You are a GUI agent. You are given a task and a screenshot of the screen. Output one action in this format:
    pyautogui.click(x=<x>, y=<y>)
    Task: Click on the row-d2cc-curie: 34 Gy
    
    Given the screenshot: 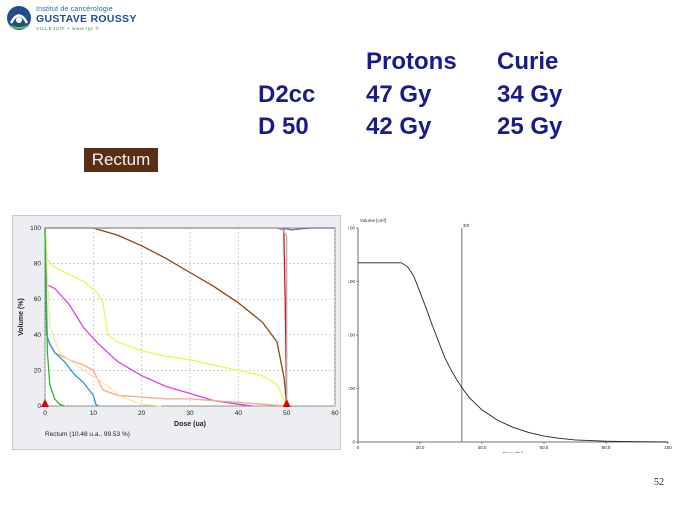 What is the action you would take?
    pyautogui.click(x=530, y=94)
    